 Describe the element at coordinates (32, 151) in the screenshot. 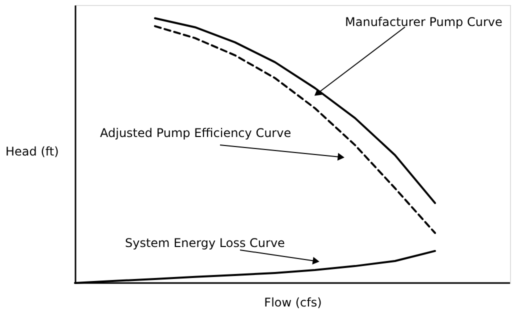

I see `y-axis-title: Head (ft)` at that location.